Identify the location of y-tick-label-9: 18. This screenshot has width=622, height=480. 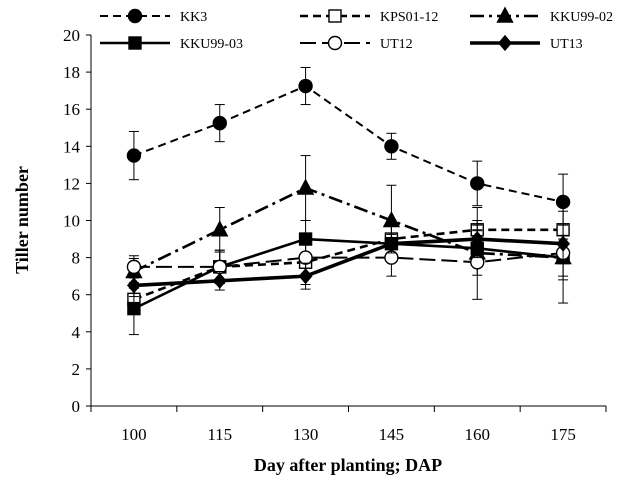
(71, 72).